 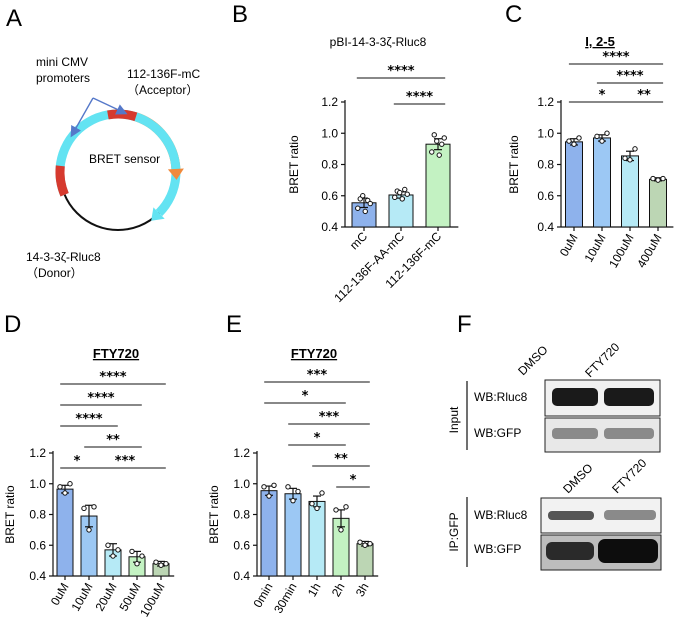 What do you see at coordinates (464, 324) in the screenshot?
I see `panel-letter-f: F` at bounding box center [464, 324].